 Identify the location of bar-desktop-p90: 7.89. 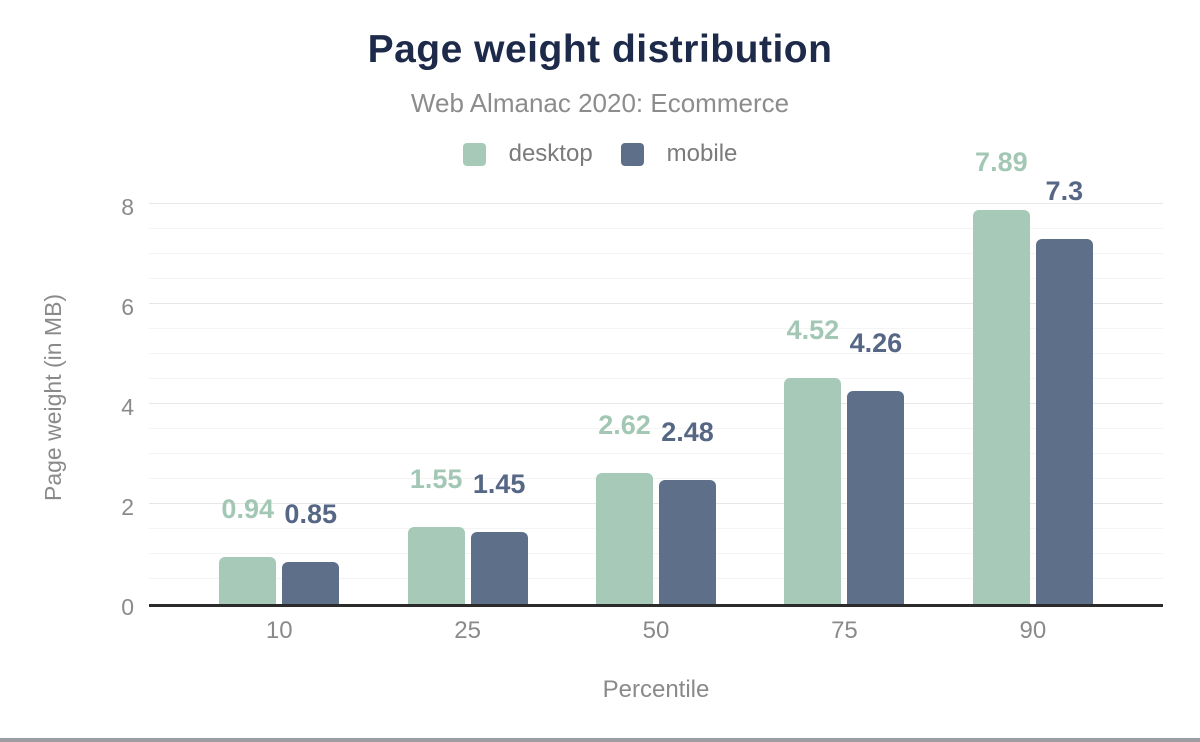
(1001, 376).